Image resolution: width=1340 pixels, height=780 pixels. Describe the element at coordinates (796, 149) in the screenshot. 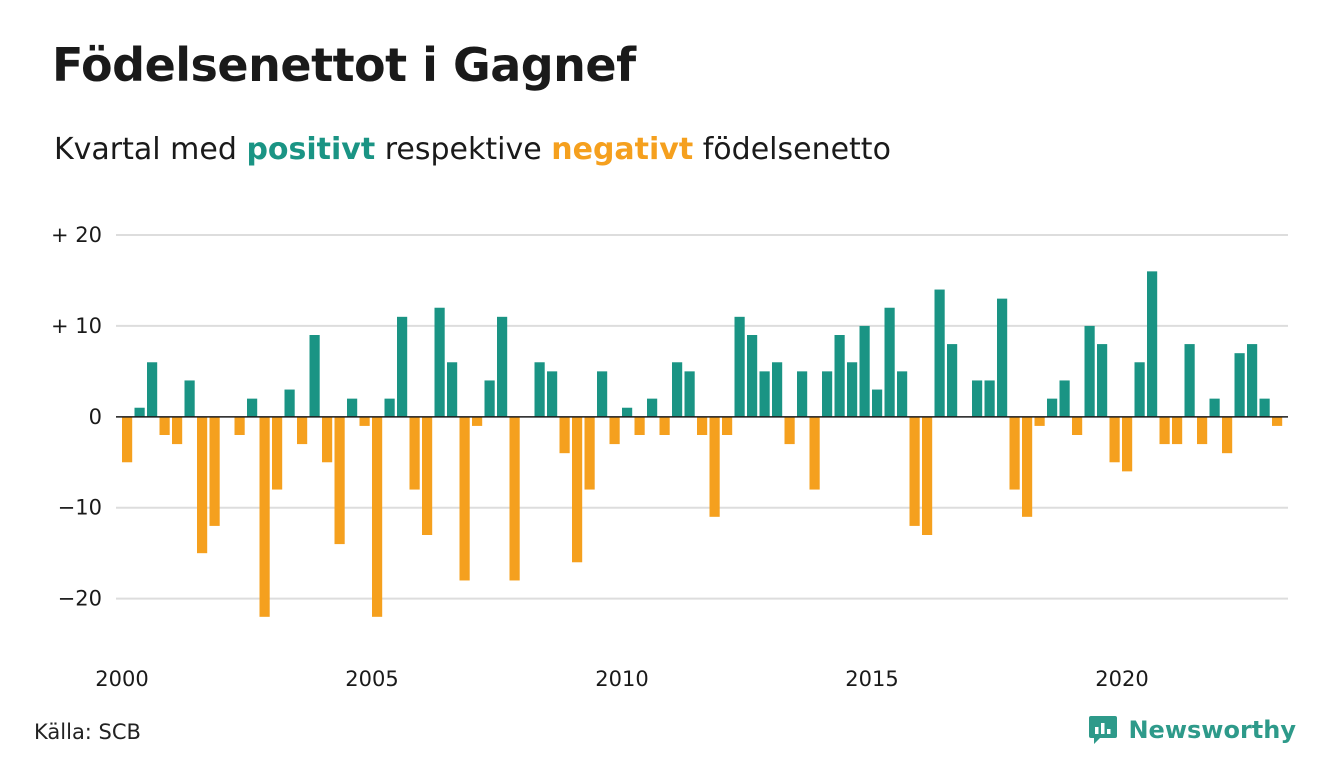

I see `subtitle-text-end: födelsenetto` at that location.